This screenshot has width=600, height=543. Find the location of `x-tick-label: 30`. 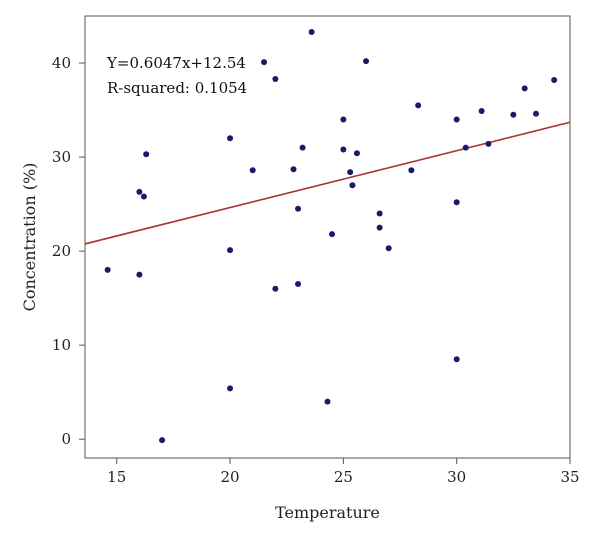

x-tick-label: 30 is located at coordinates (456, 477).